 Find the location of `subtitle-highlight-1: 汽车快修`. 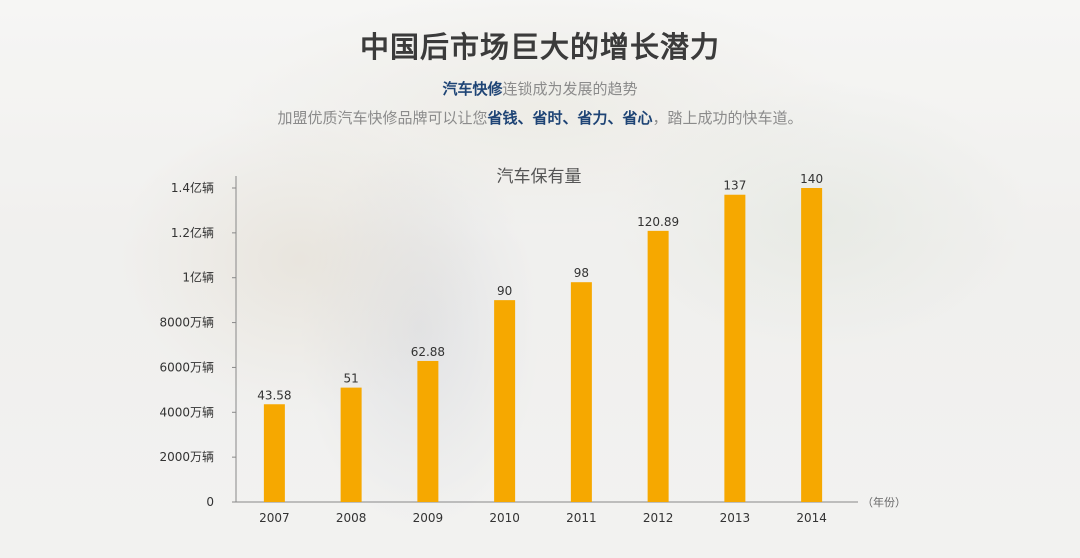

subtitle-highlight-1: 汽车快修 is located at coordinates (472, 89).